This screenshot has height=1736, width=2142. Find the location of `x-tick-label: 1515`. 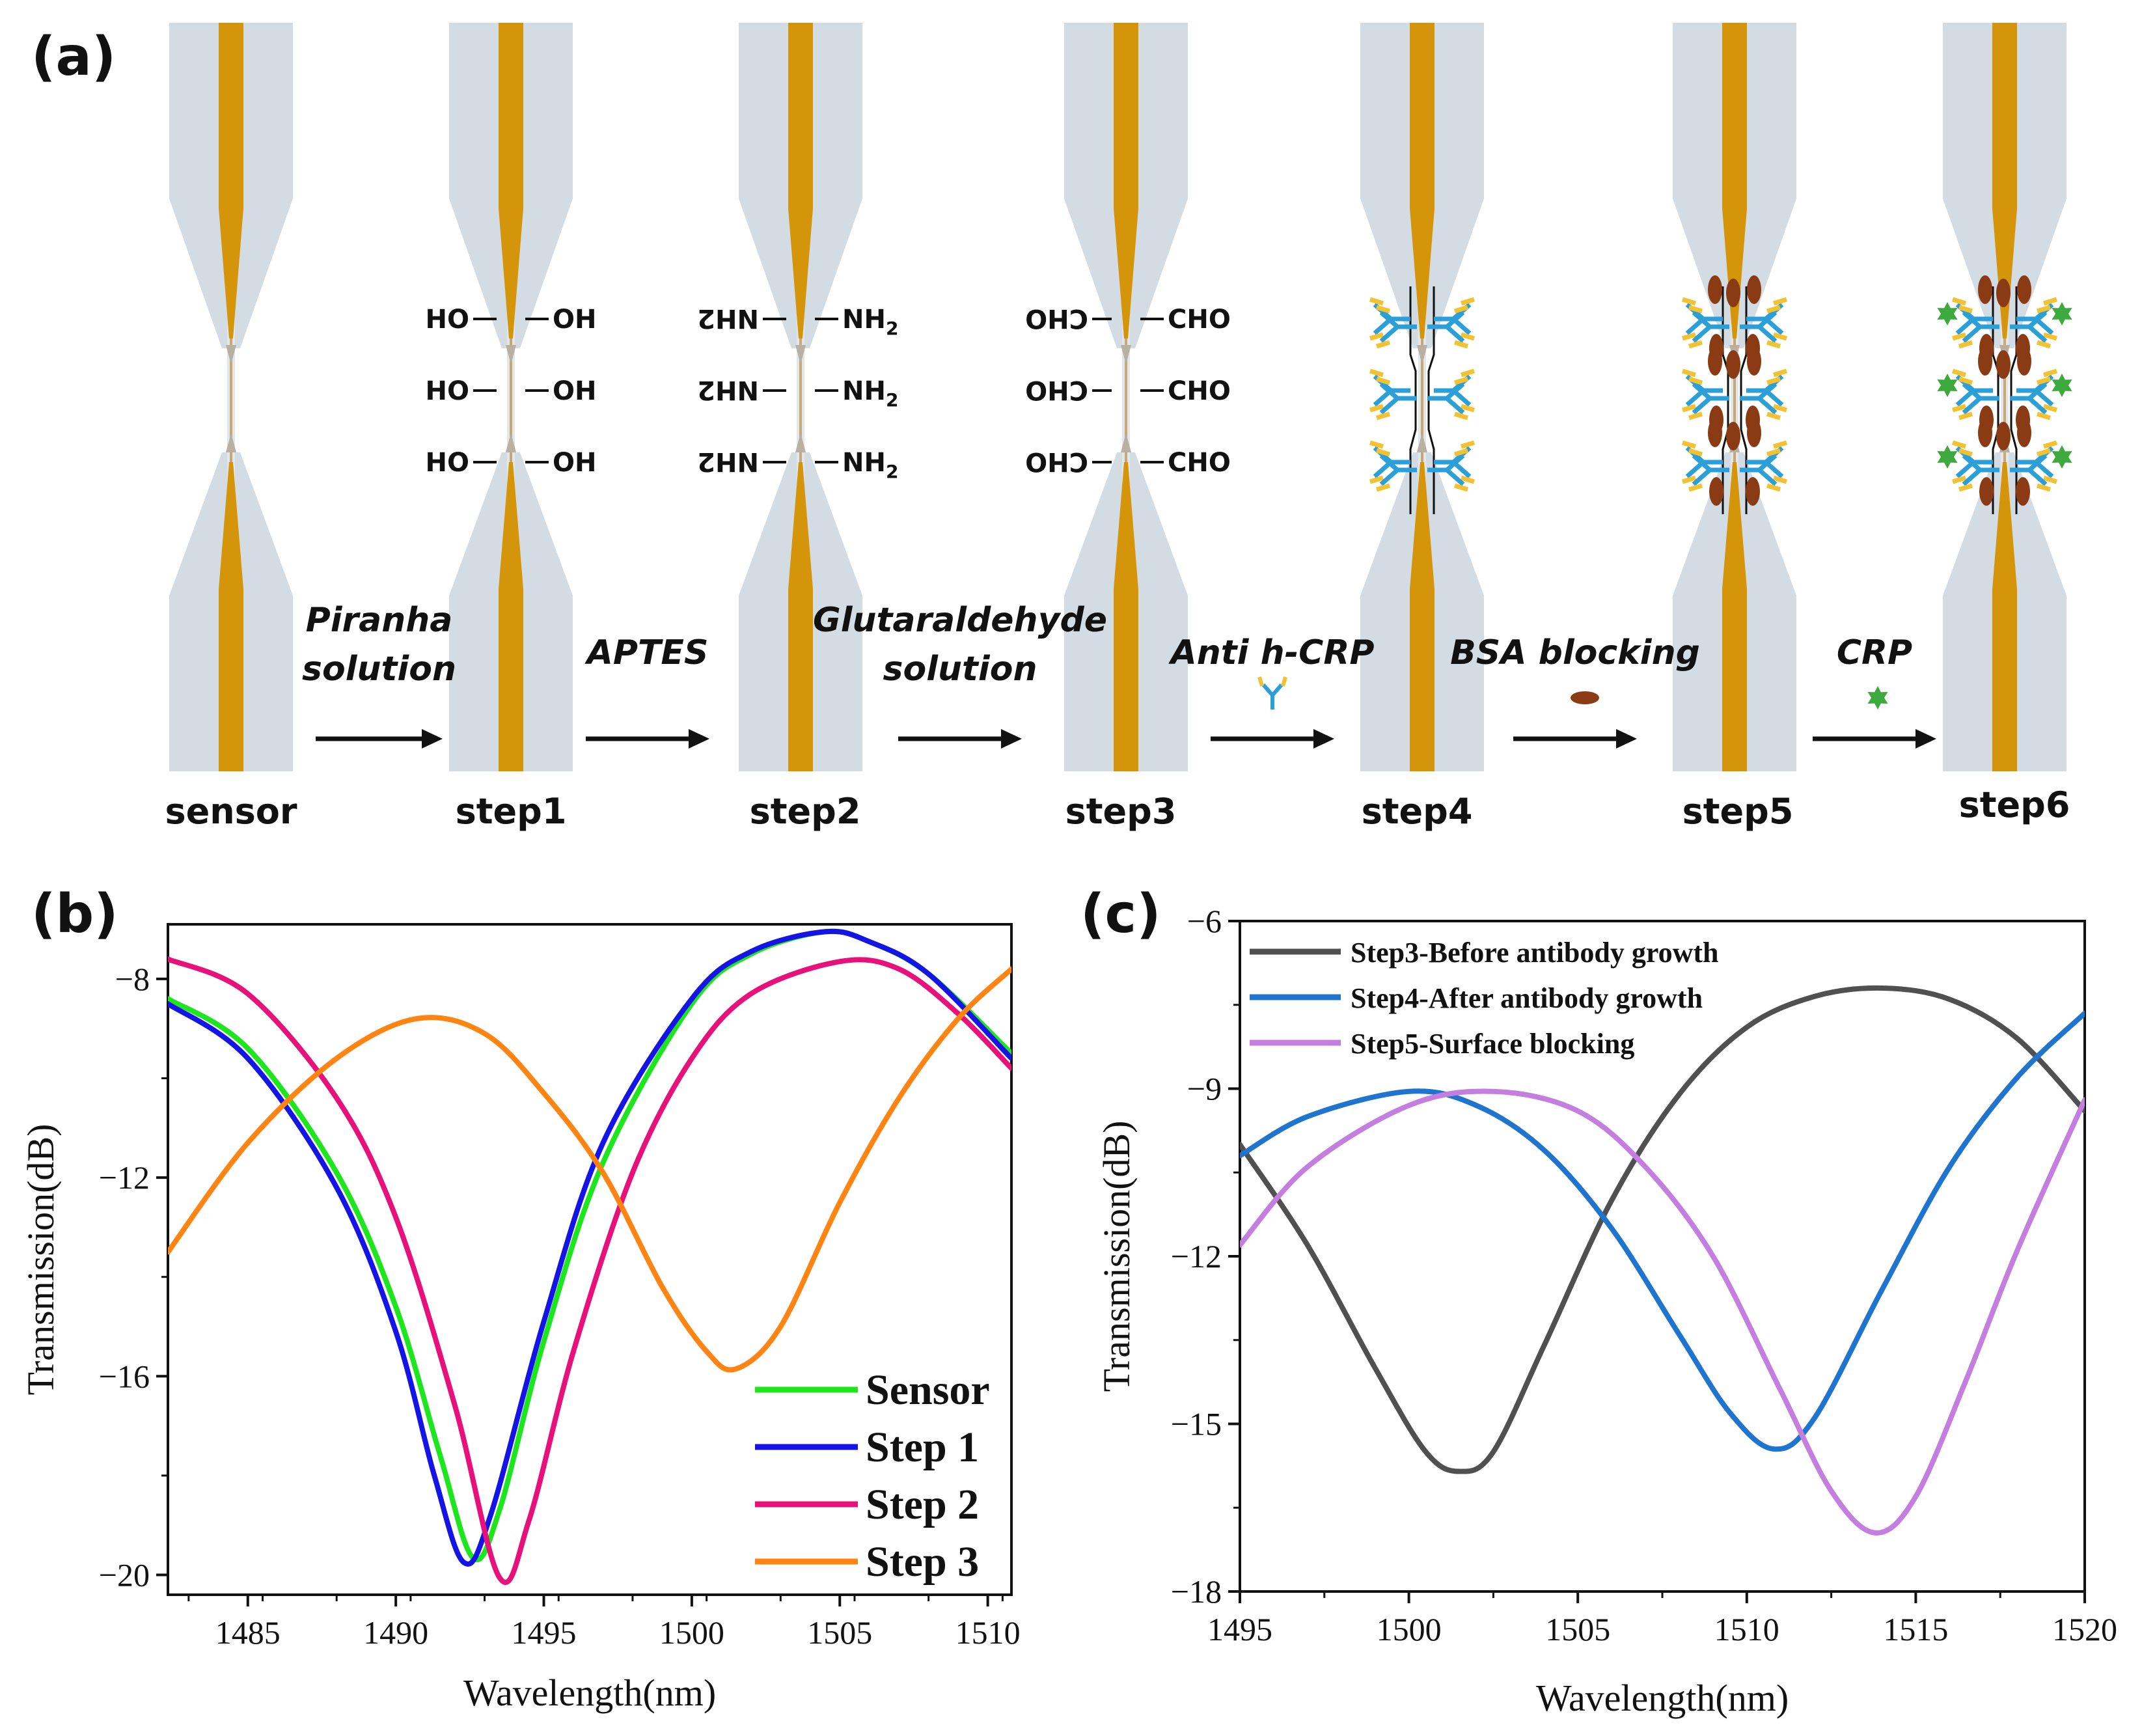

x-tick-label: 1515 is located at coordinates (1916, 1629).